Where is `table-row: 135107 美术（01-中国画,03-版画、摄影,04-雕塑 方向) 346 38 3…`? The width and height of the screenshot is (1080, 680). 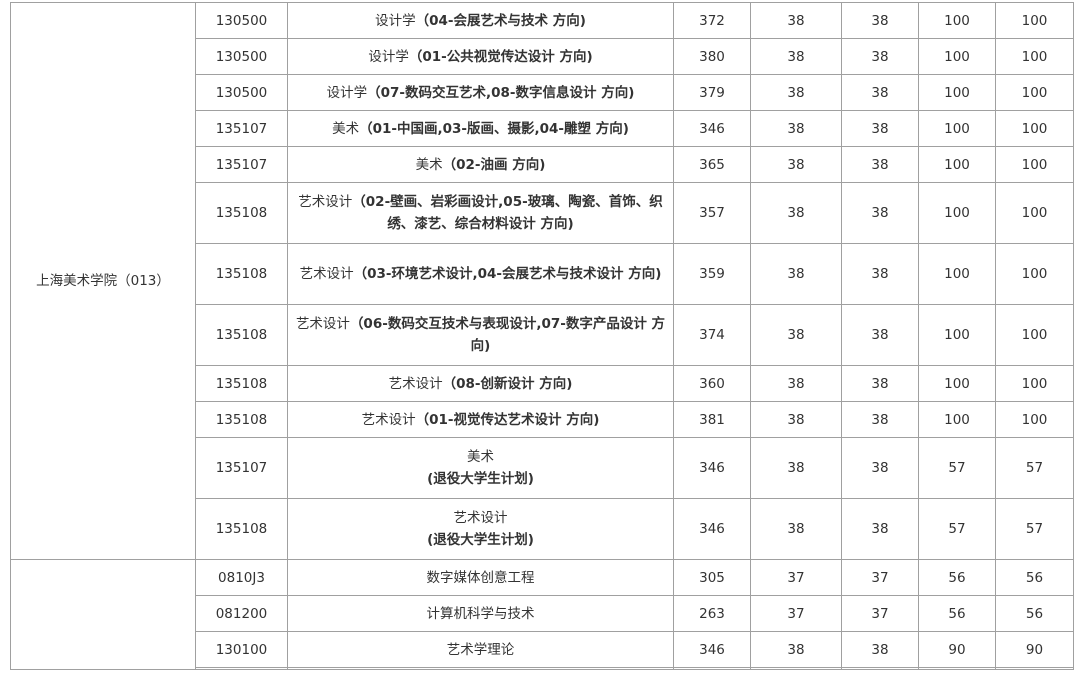 table-row: 135107 美术（01-中国画,03-版画、摄影,04-雕塑 方向) 346 38 3… is located at coordinates (542, 128).